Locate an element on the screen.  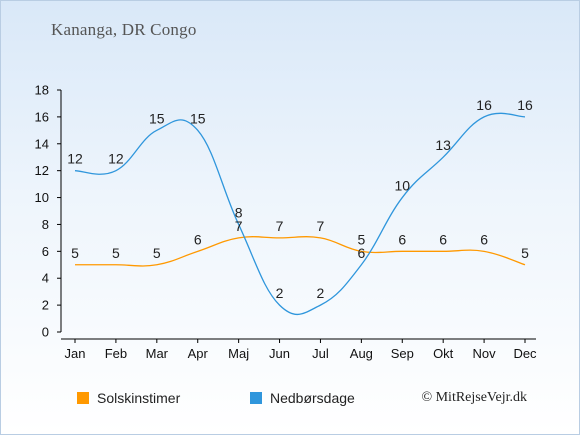
y-tick-label: 18 is located at coordinates (42, 90).